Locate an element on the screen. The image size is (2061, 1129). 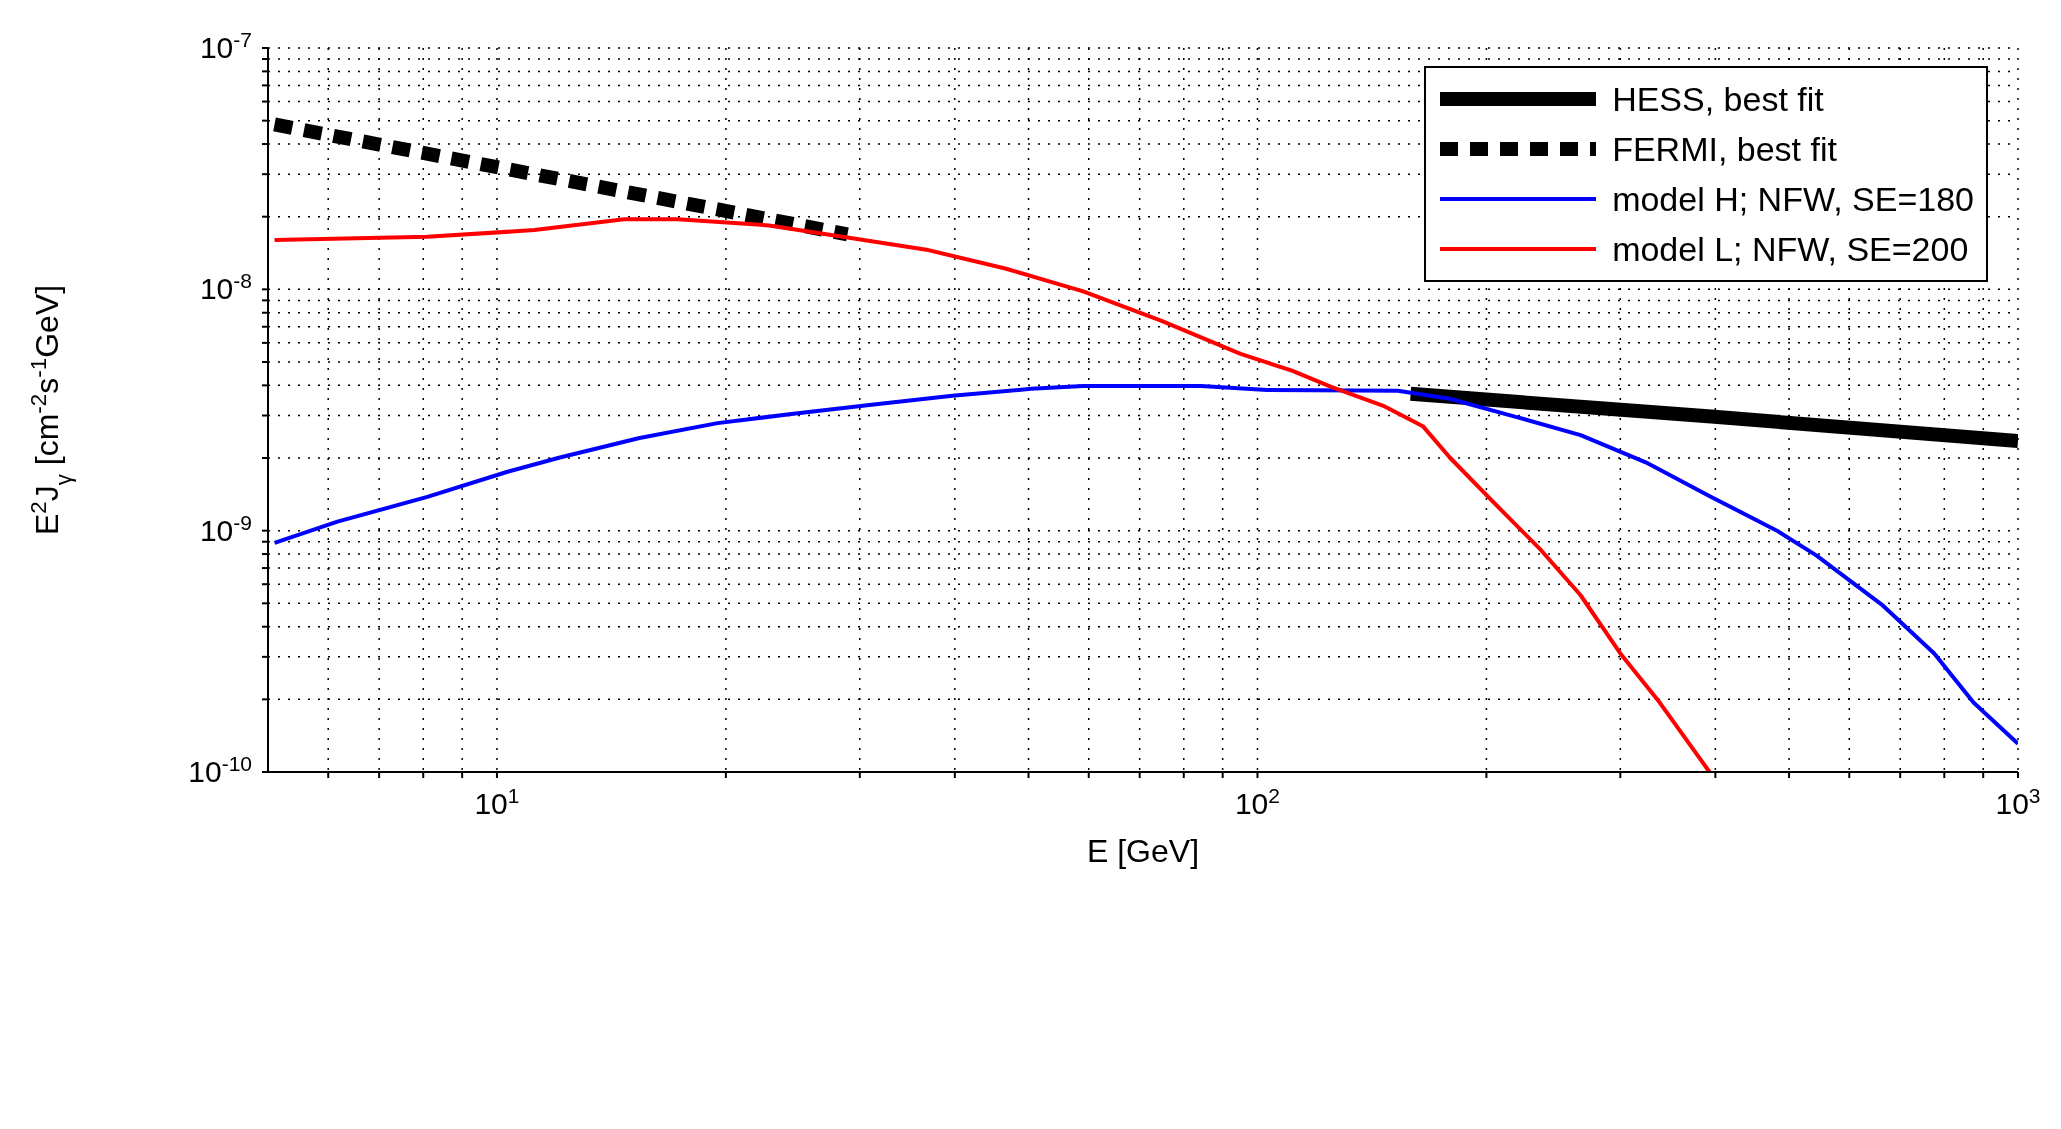
y-tick-label: 10$^{-8}$ is located at coordinates (225, 287).